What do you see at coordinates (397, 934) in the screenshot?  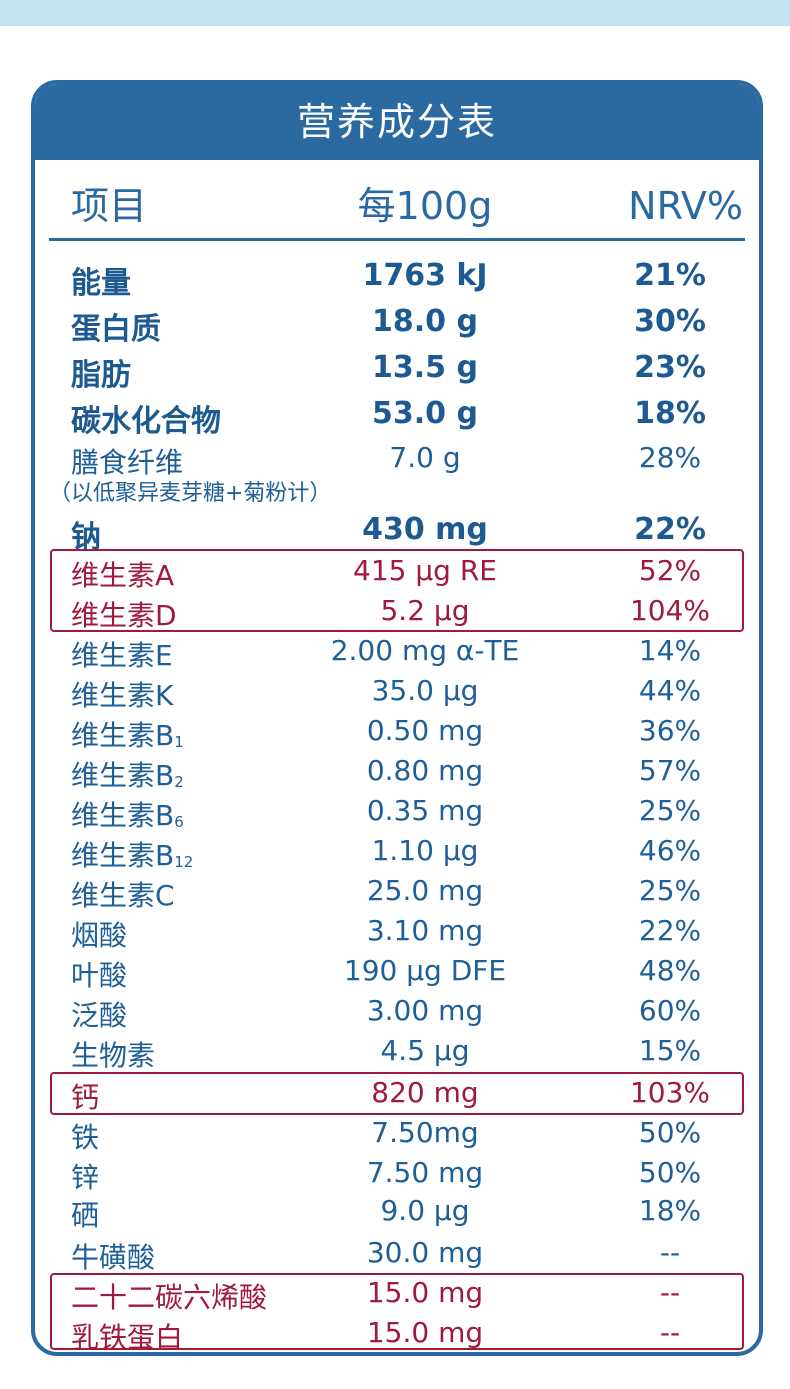 I see `nutrient-row: 烟酸 3.10 mg 22%` at bounding box center [397, 934].